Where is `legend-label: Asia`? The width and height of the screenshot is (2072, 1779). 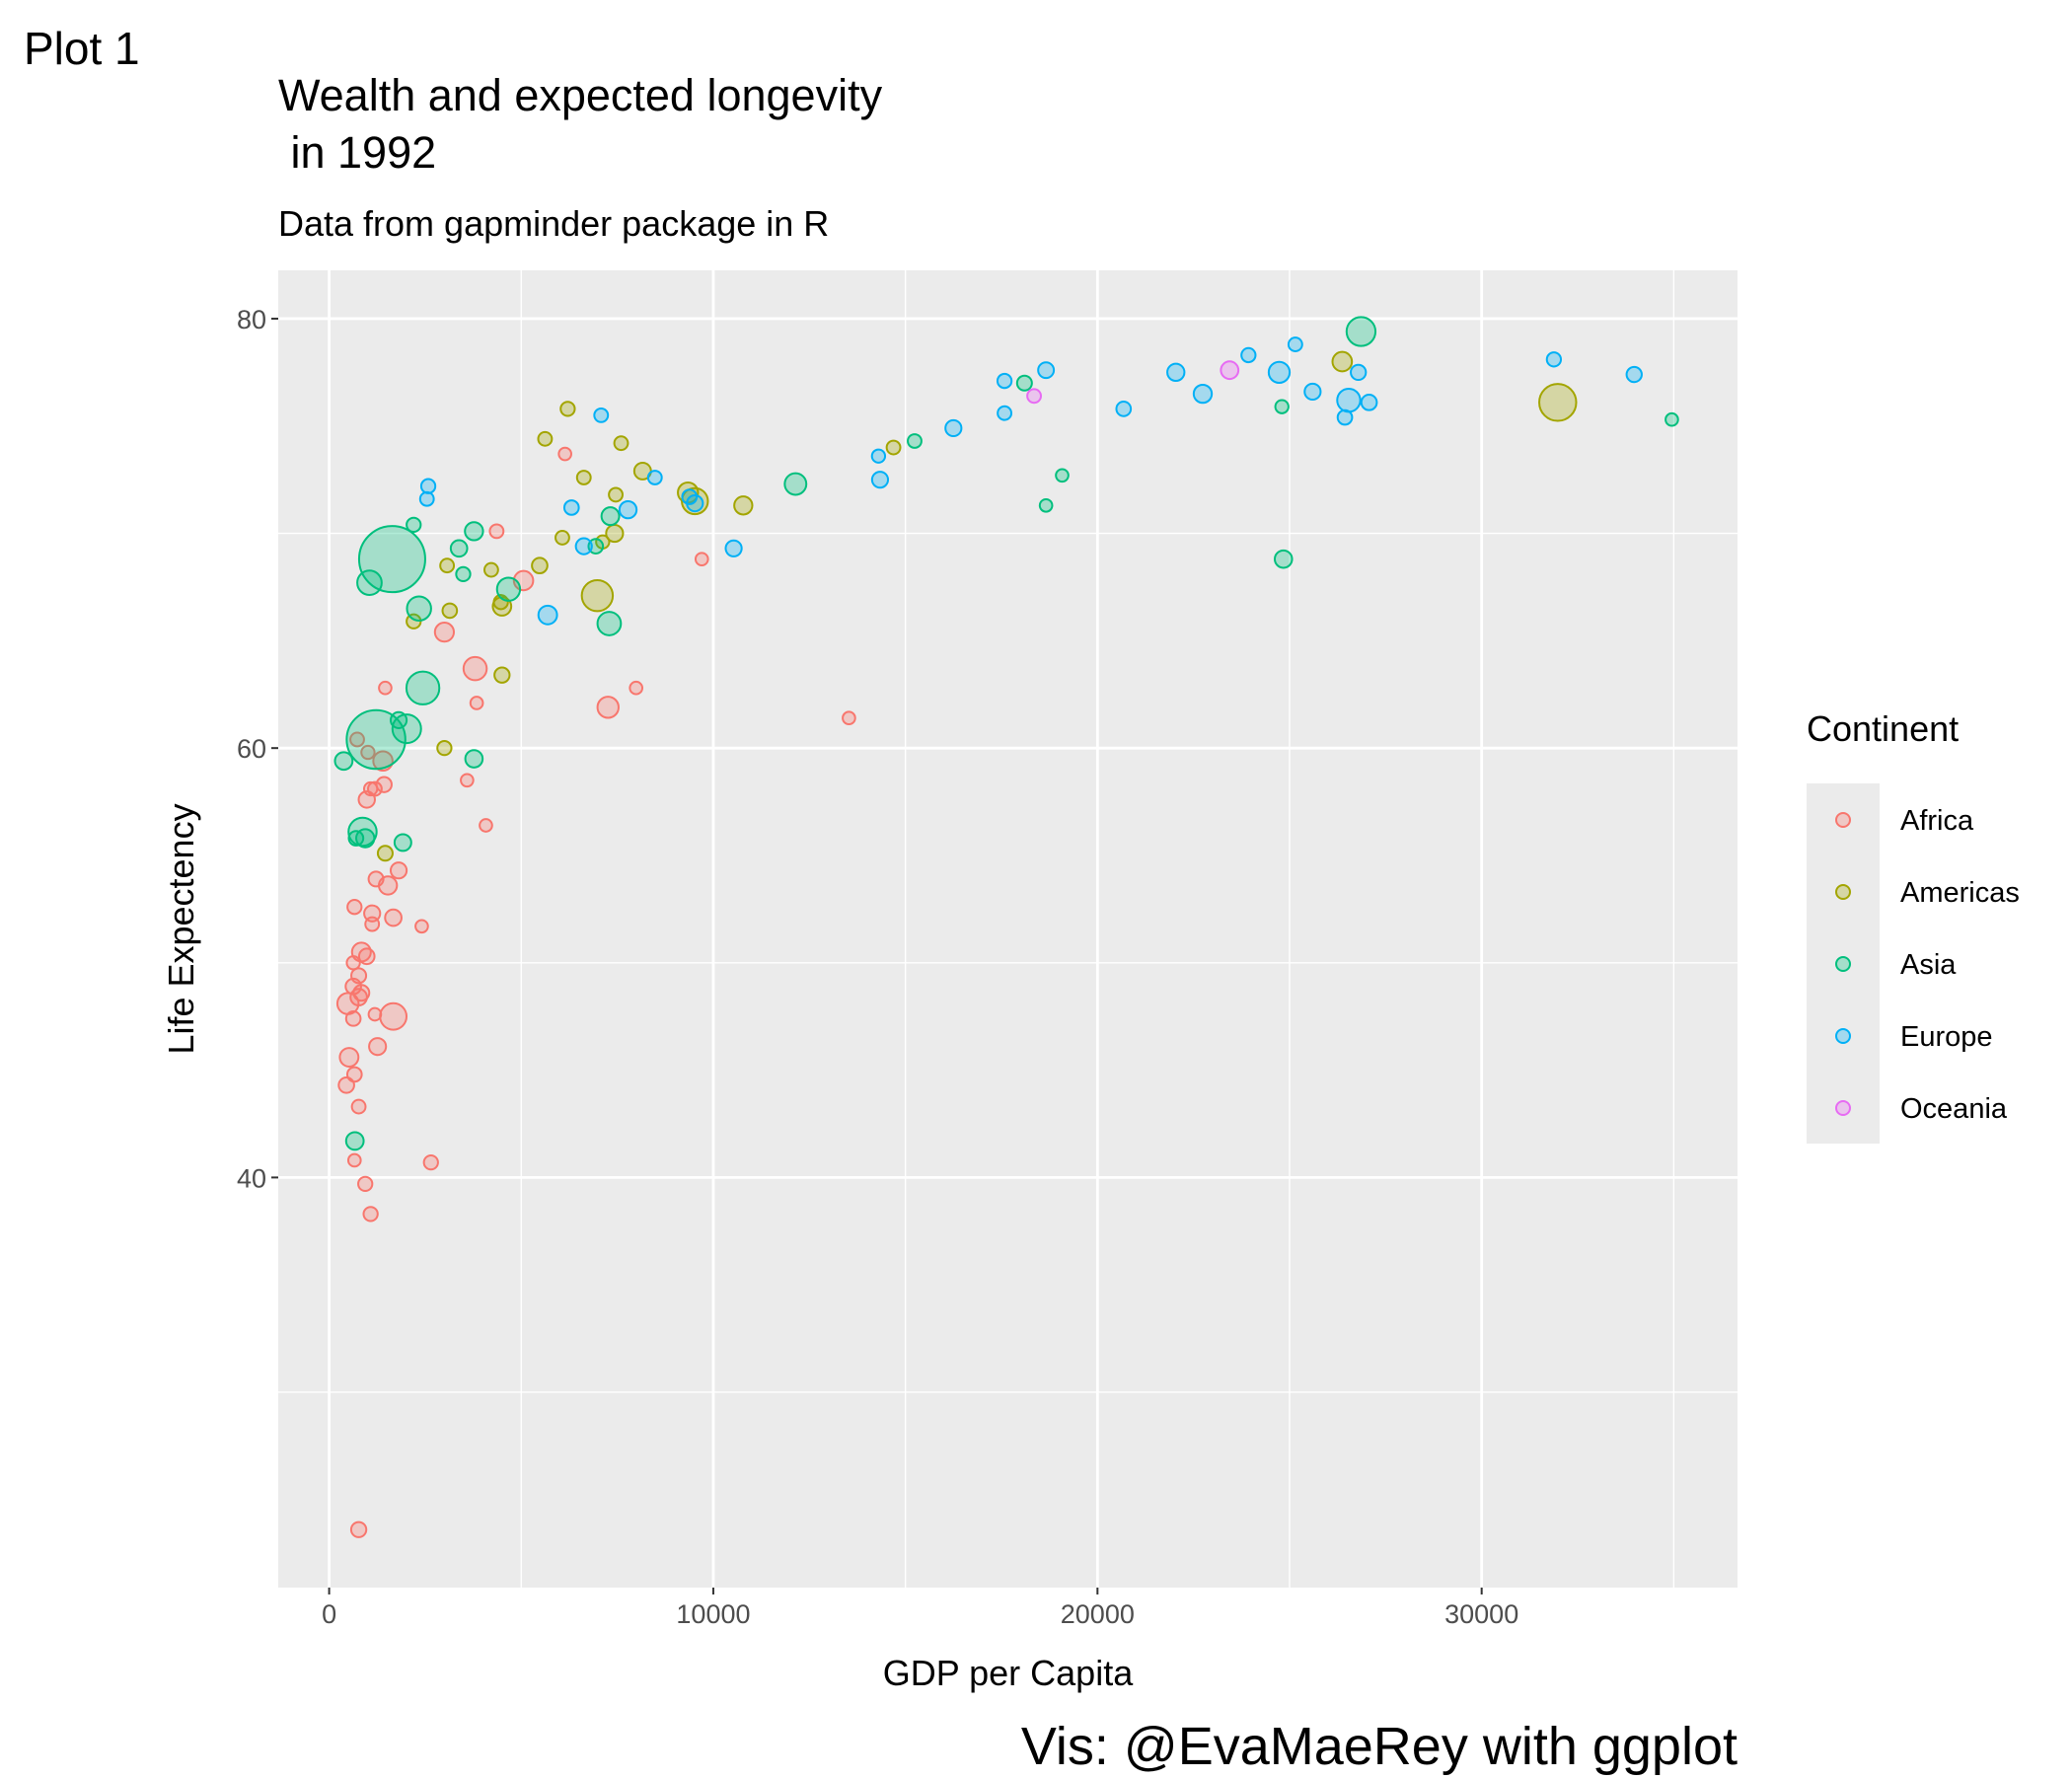 legend-label: Asia is located at coordinates (1929, 965).